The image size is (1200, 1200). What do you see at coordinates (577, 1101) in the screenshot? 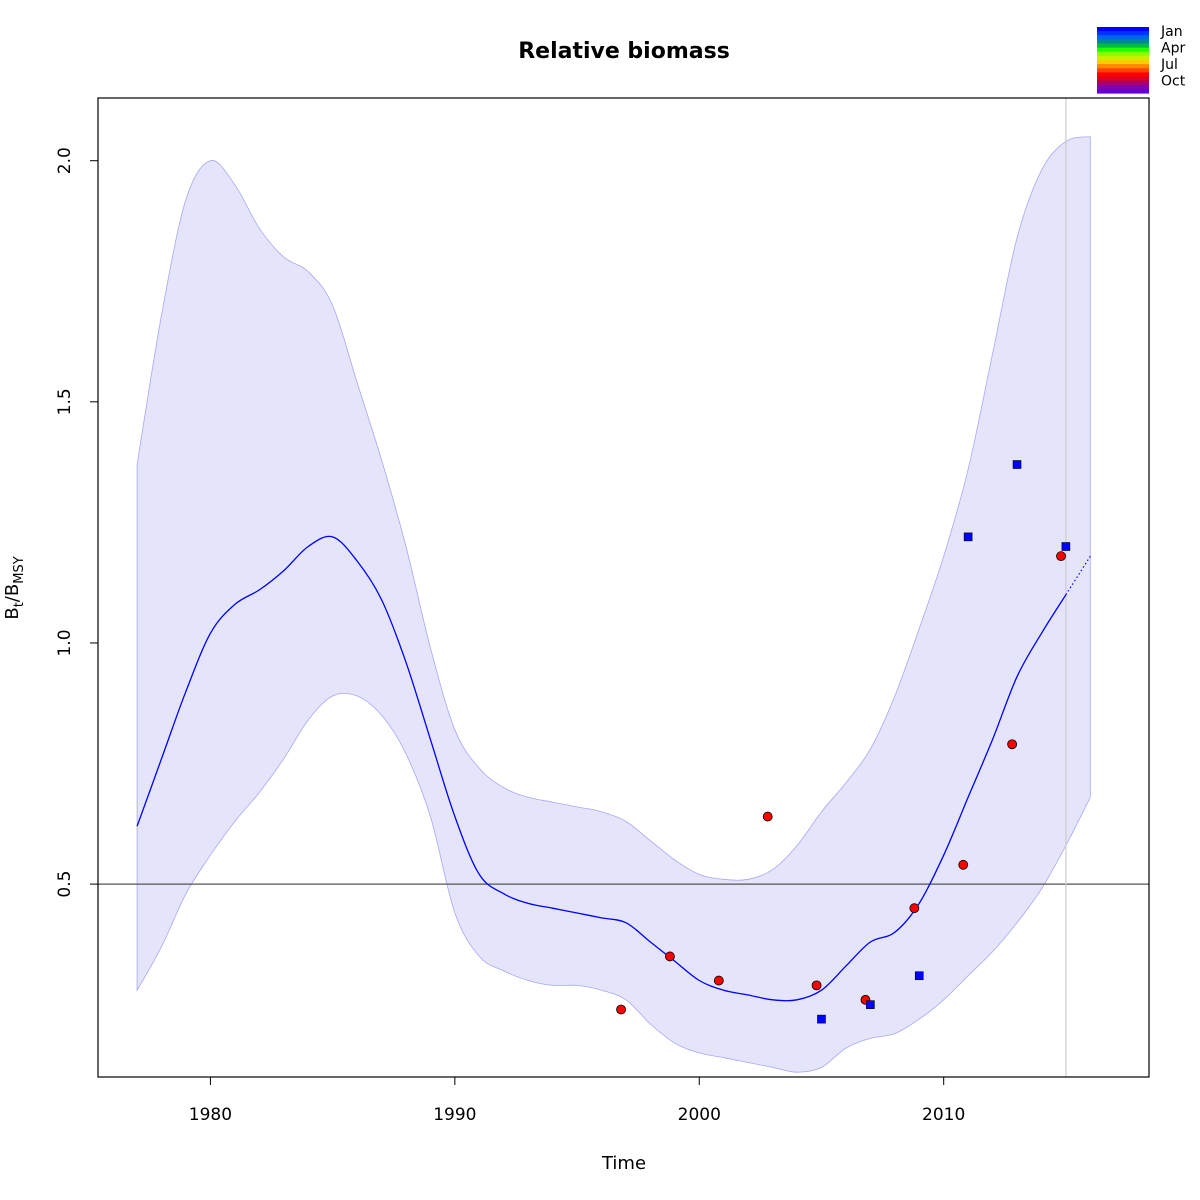
I see `x-axis: 1980 1990 2000 2010` at bounding box center [577, 1101].